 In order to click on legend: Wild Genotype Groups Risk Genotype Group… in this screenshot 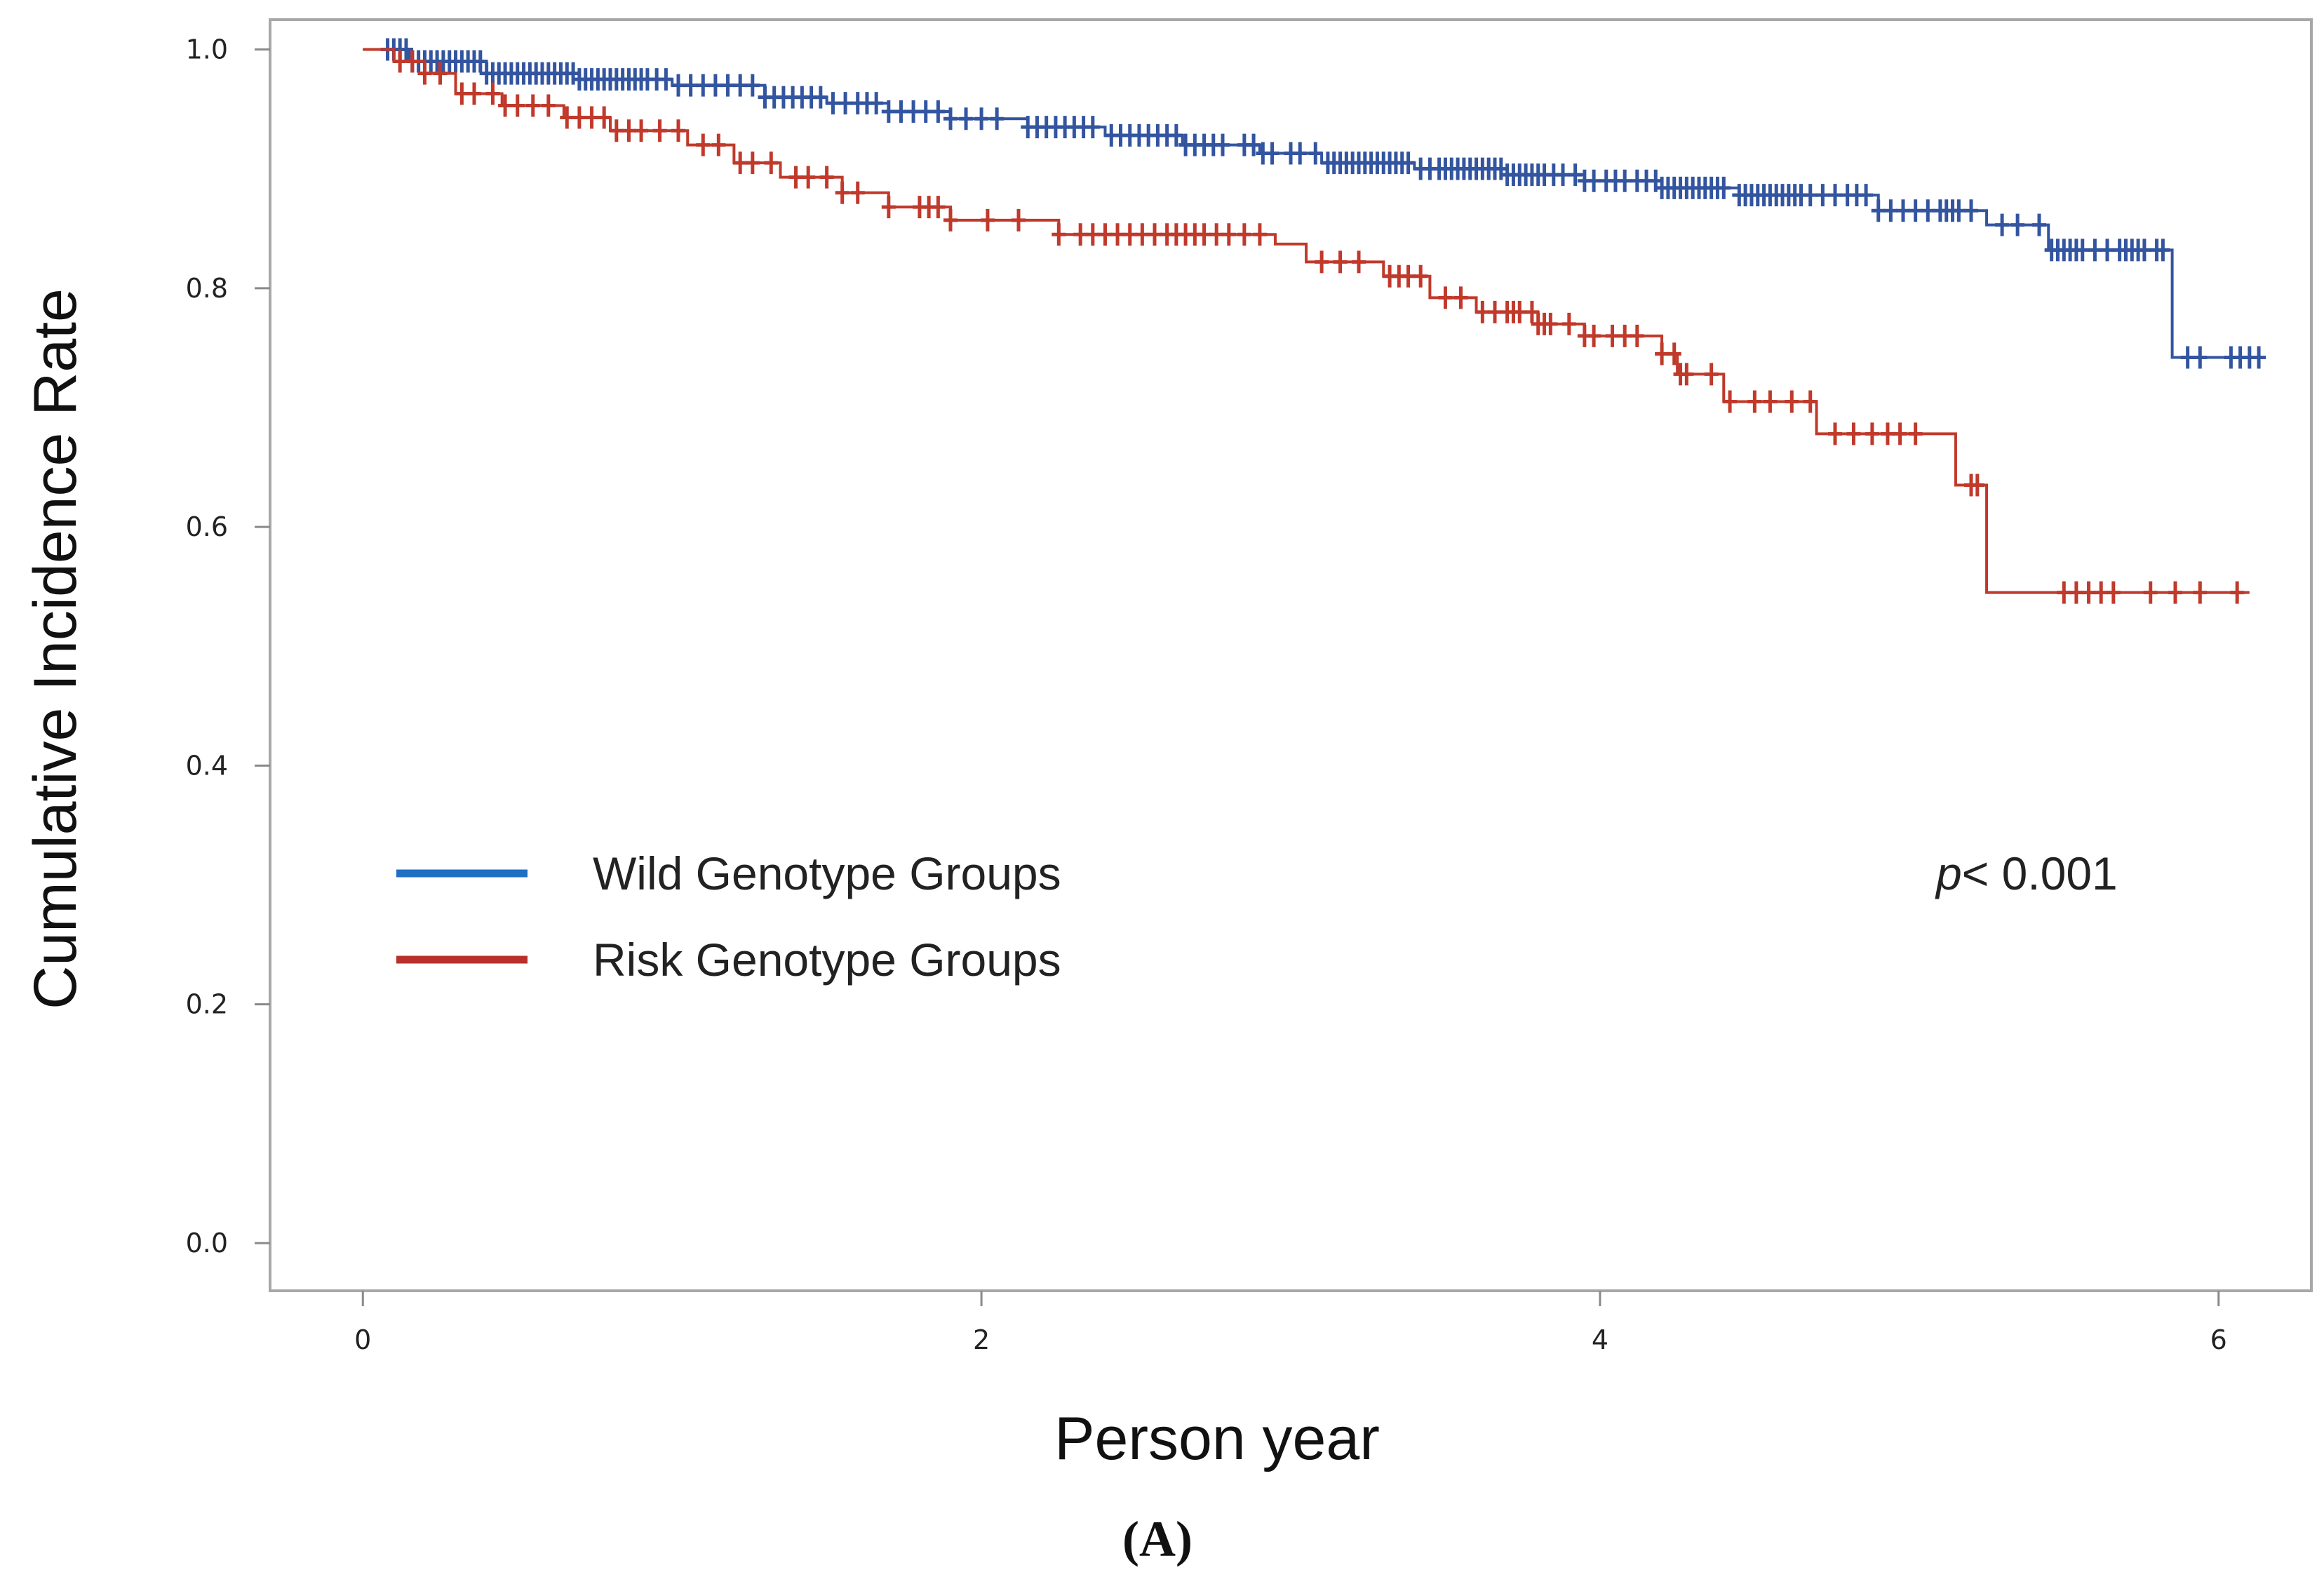, I will do `click(728, 917)`.